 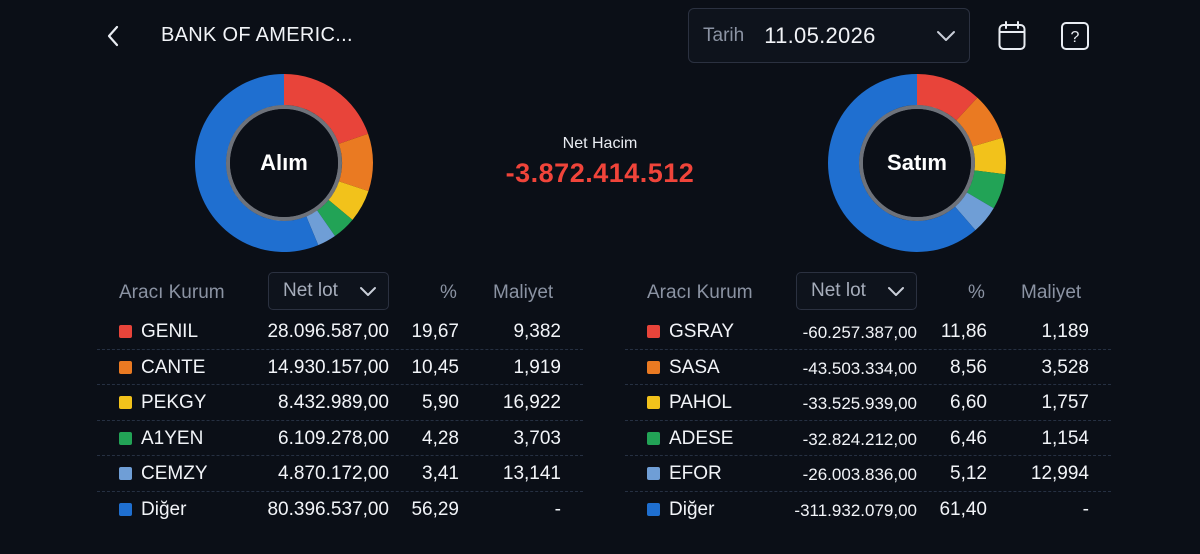 What do you see at coordinates (963, 331) in the screenshot?
I see `percent-value: 11,86` at bounding box center [963, 331].